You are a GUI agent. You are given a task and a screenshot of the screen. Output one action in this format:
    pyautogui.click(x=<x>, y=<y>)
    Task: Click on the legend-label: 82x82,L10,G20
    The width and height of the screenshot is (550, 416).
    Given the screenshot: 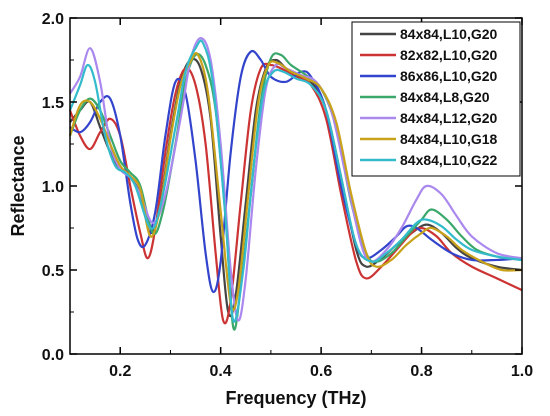 What is the action you would take?
    pyautogui.click(x=449, y=55)
    